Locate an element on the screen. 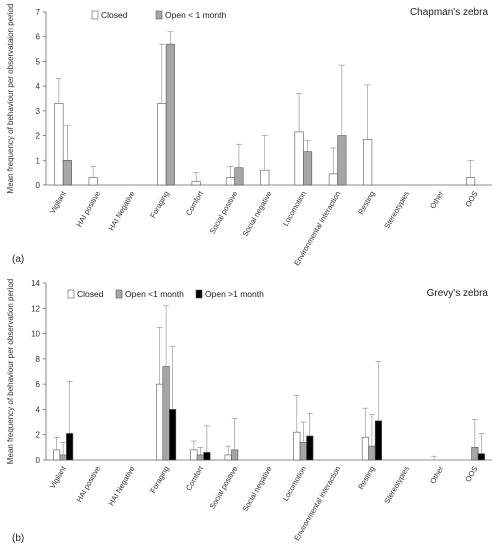  y-tick-label: 14 is located at coordinates (35, 283).